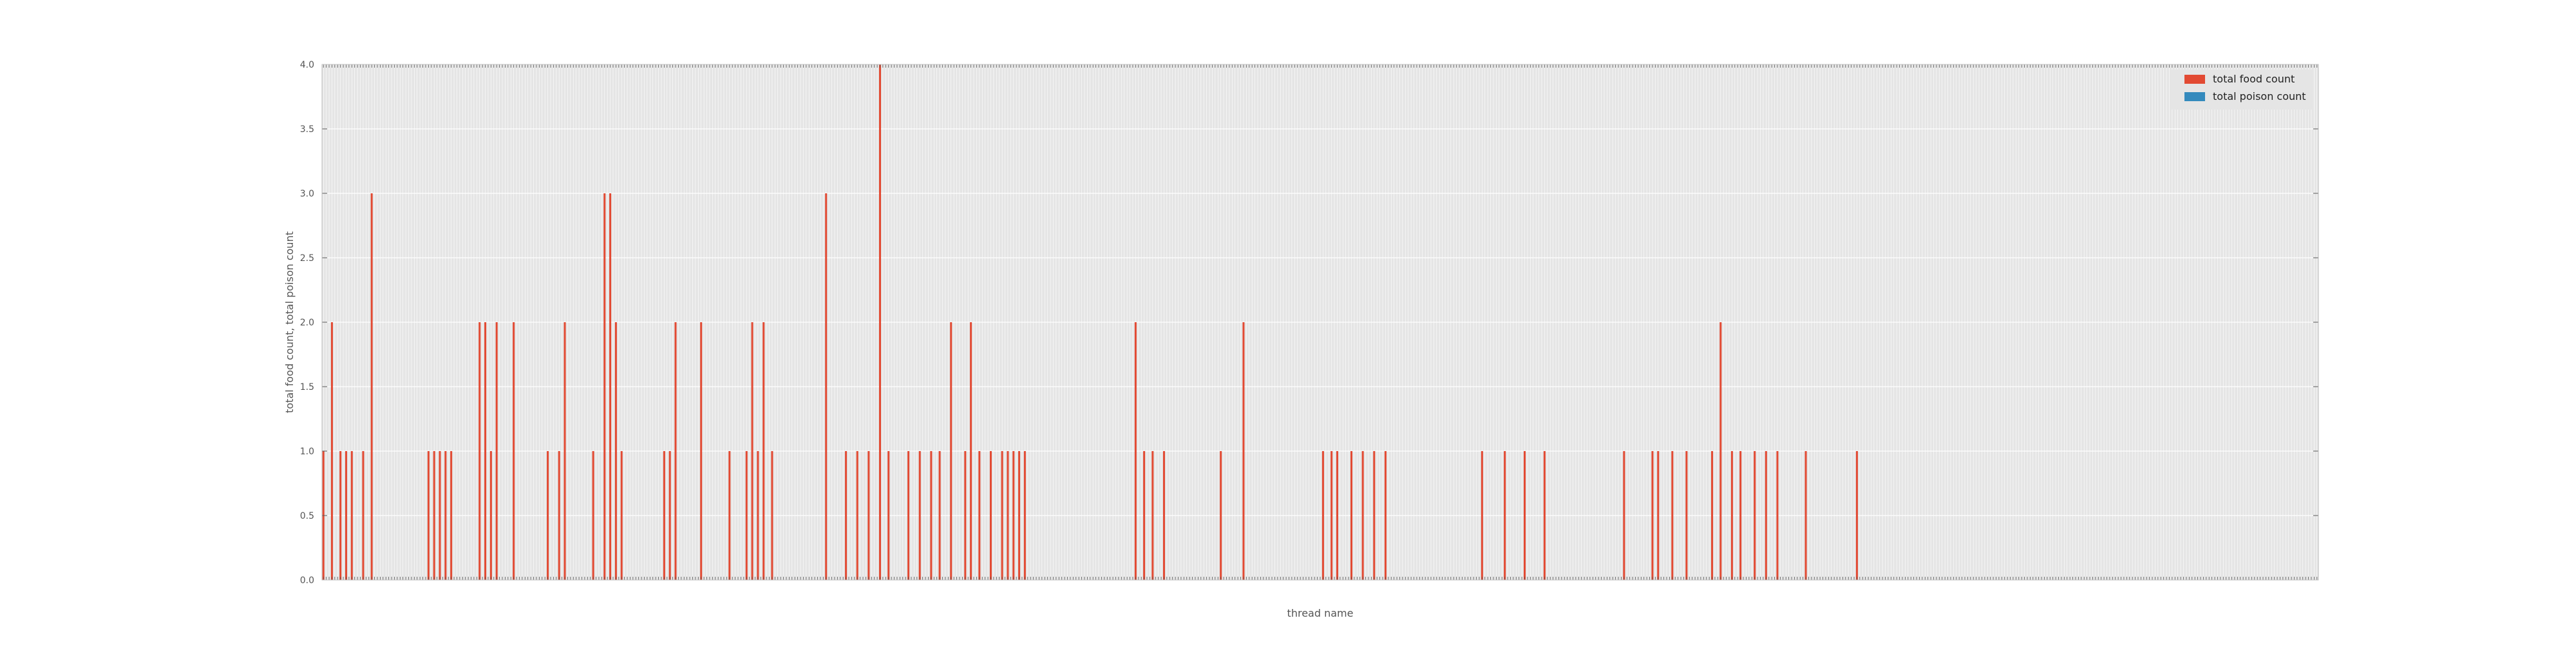 The width and height of the screenshot is (2576, 647). I want to click on y-tick-label: 2.0, so click(307, 323).